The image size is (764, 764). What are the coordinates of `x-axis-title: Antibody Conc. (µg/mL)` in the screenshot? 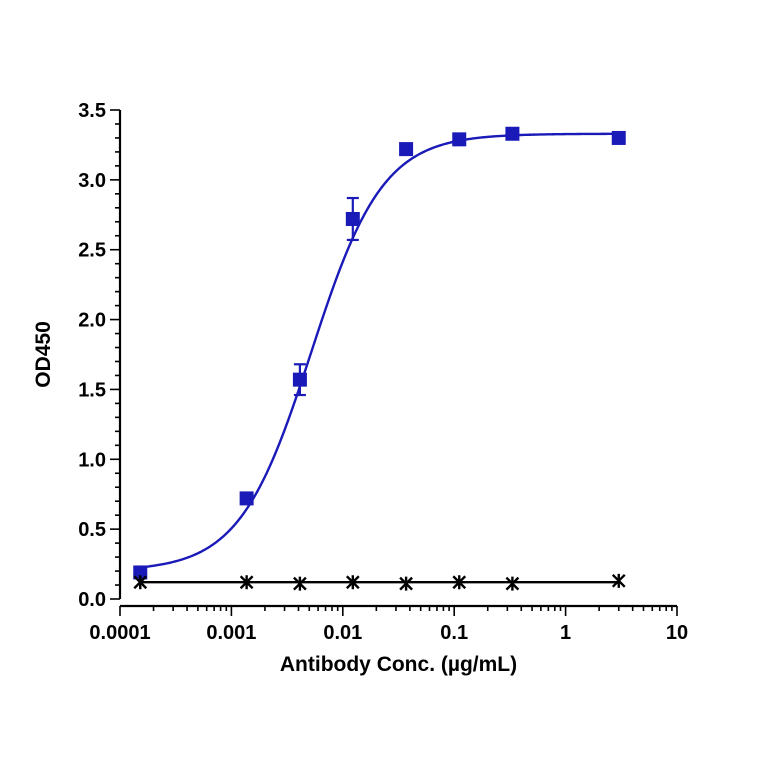 It's located at (398, 664).